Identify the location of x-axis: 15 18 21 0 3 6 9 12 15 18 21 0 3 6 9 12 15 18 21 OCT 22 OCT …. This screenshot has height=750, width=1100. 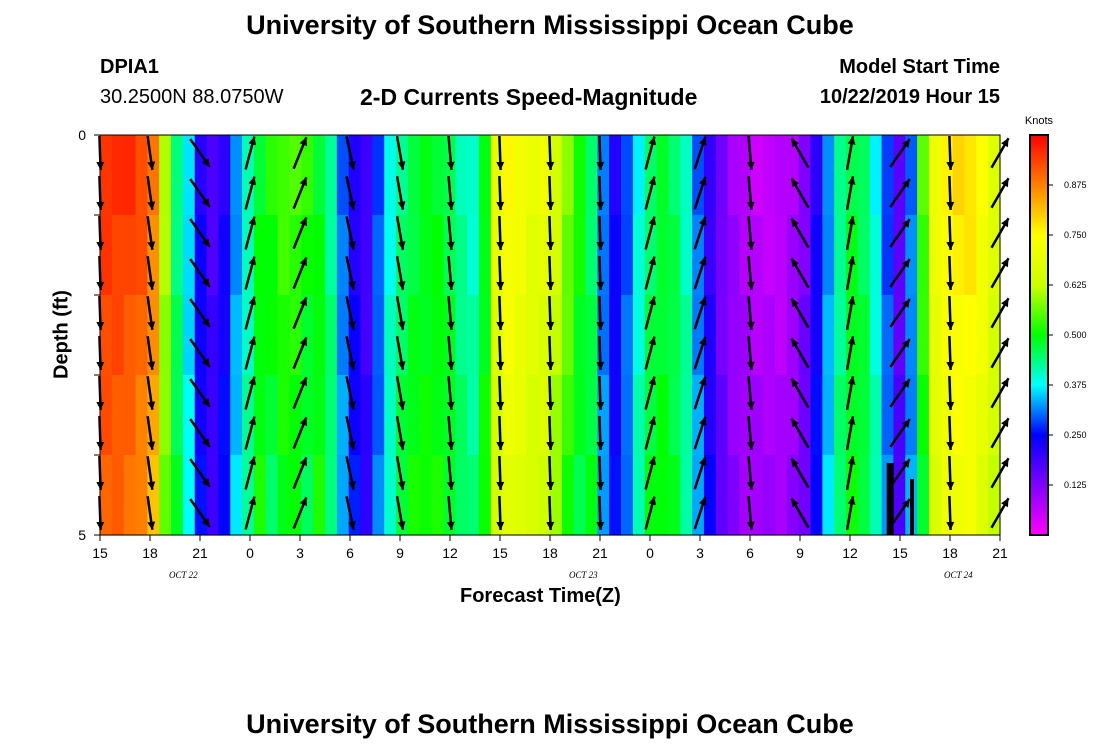
(550, 557).